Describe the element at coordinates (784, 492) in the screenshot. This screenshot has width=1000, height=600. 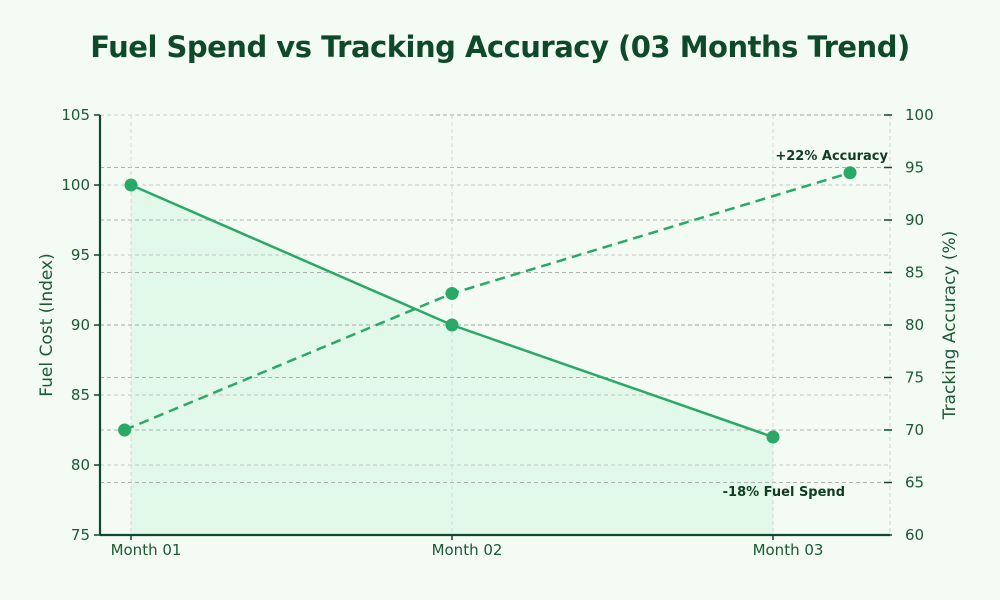
I see `annotation-fuel-spend: -18% Fuel Spend` at that location.